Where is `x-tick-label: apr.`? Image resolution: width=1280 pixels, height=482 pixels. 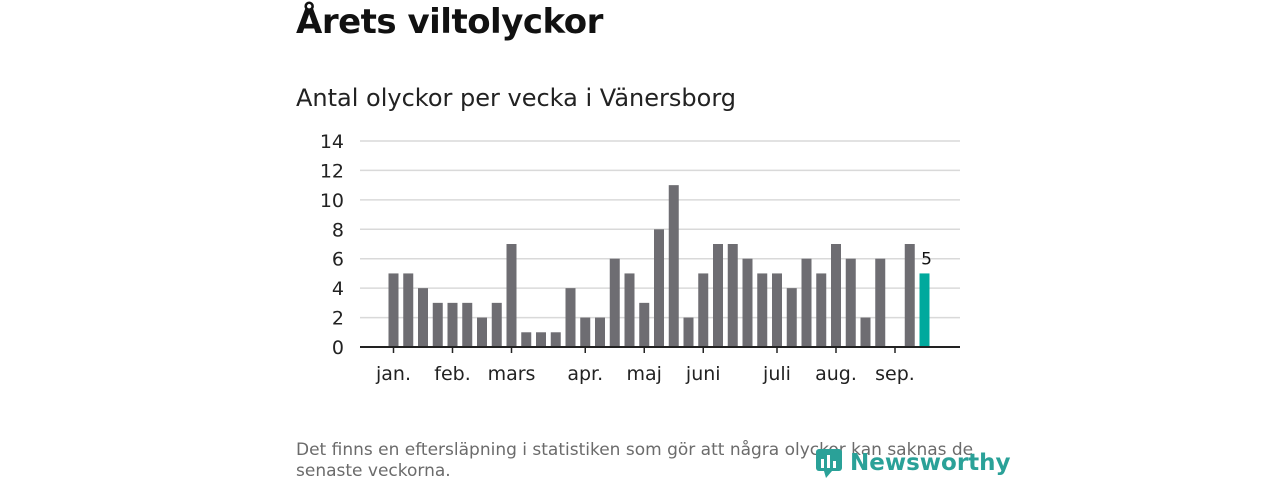
x-tick-label: apr. is located at coordinates (585, 374).